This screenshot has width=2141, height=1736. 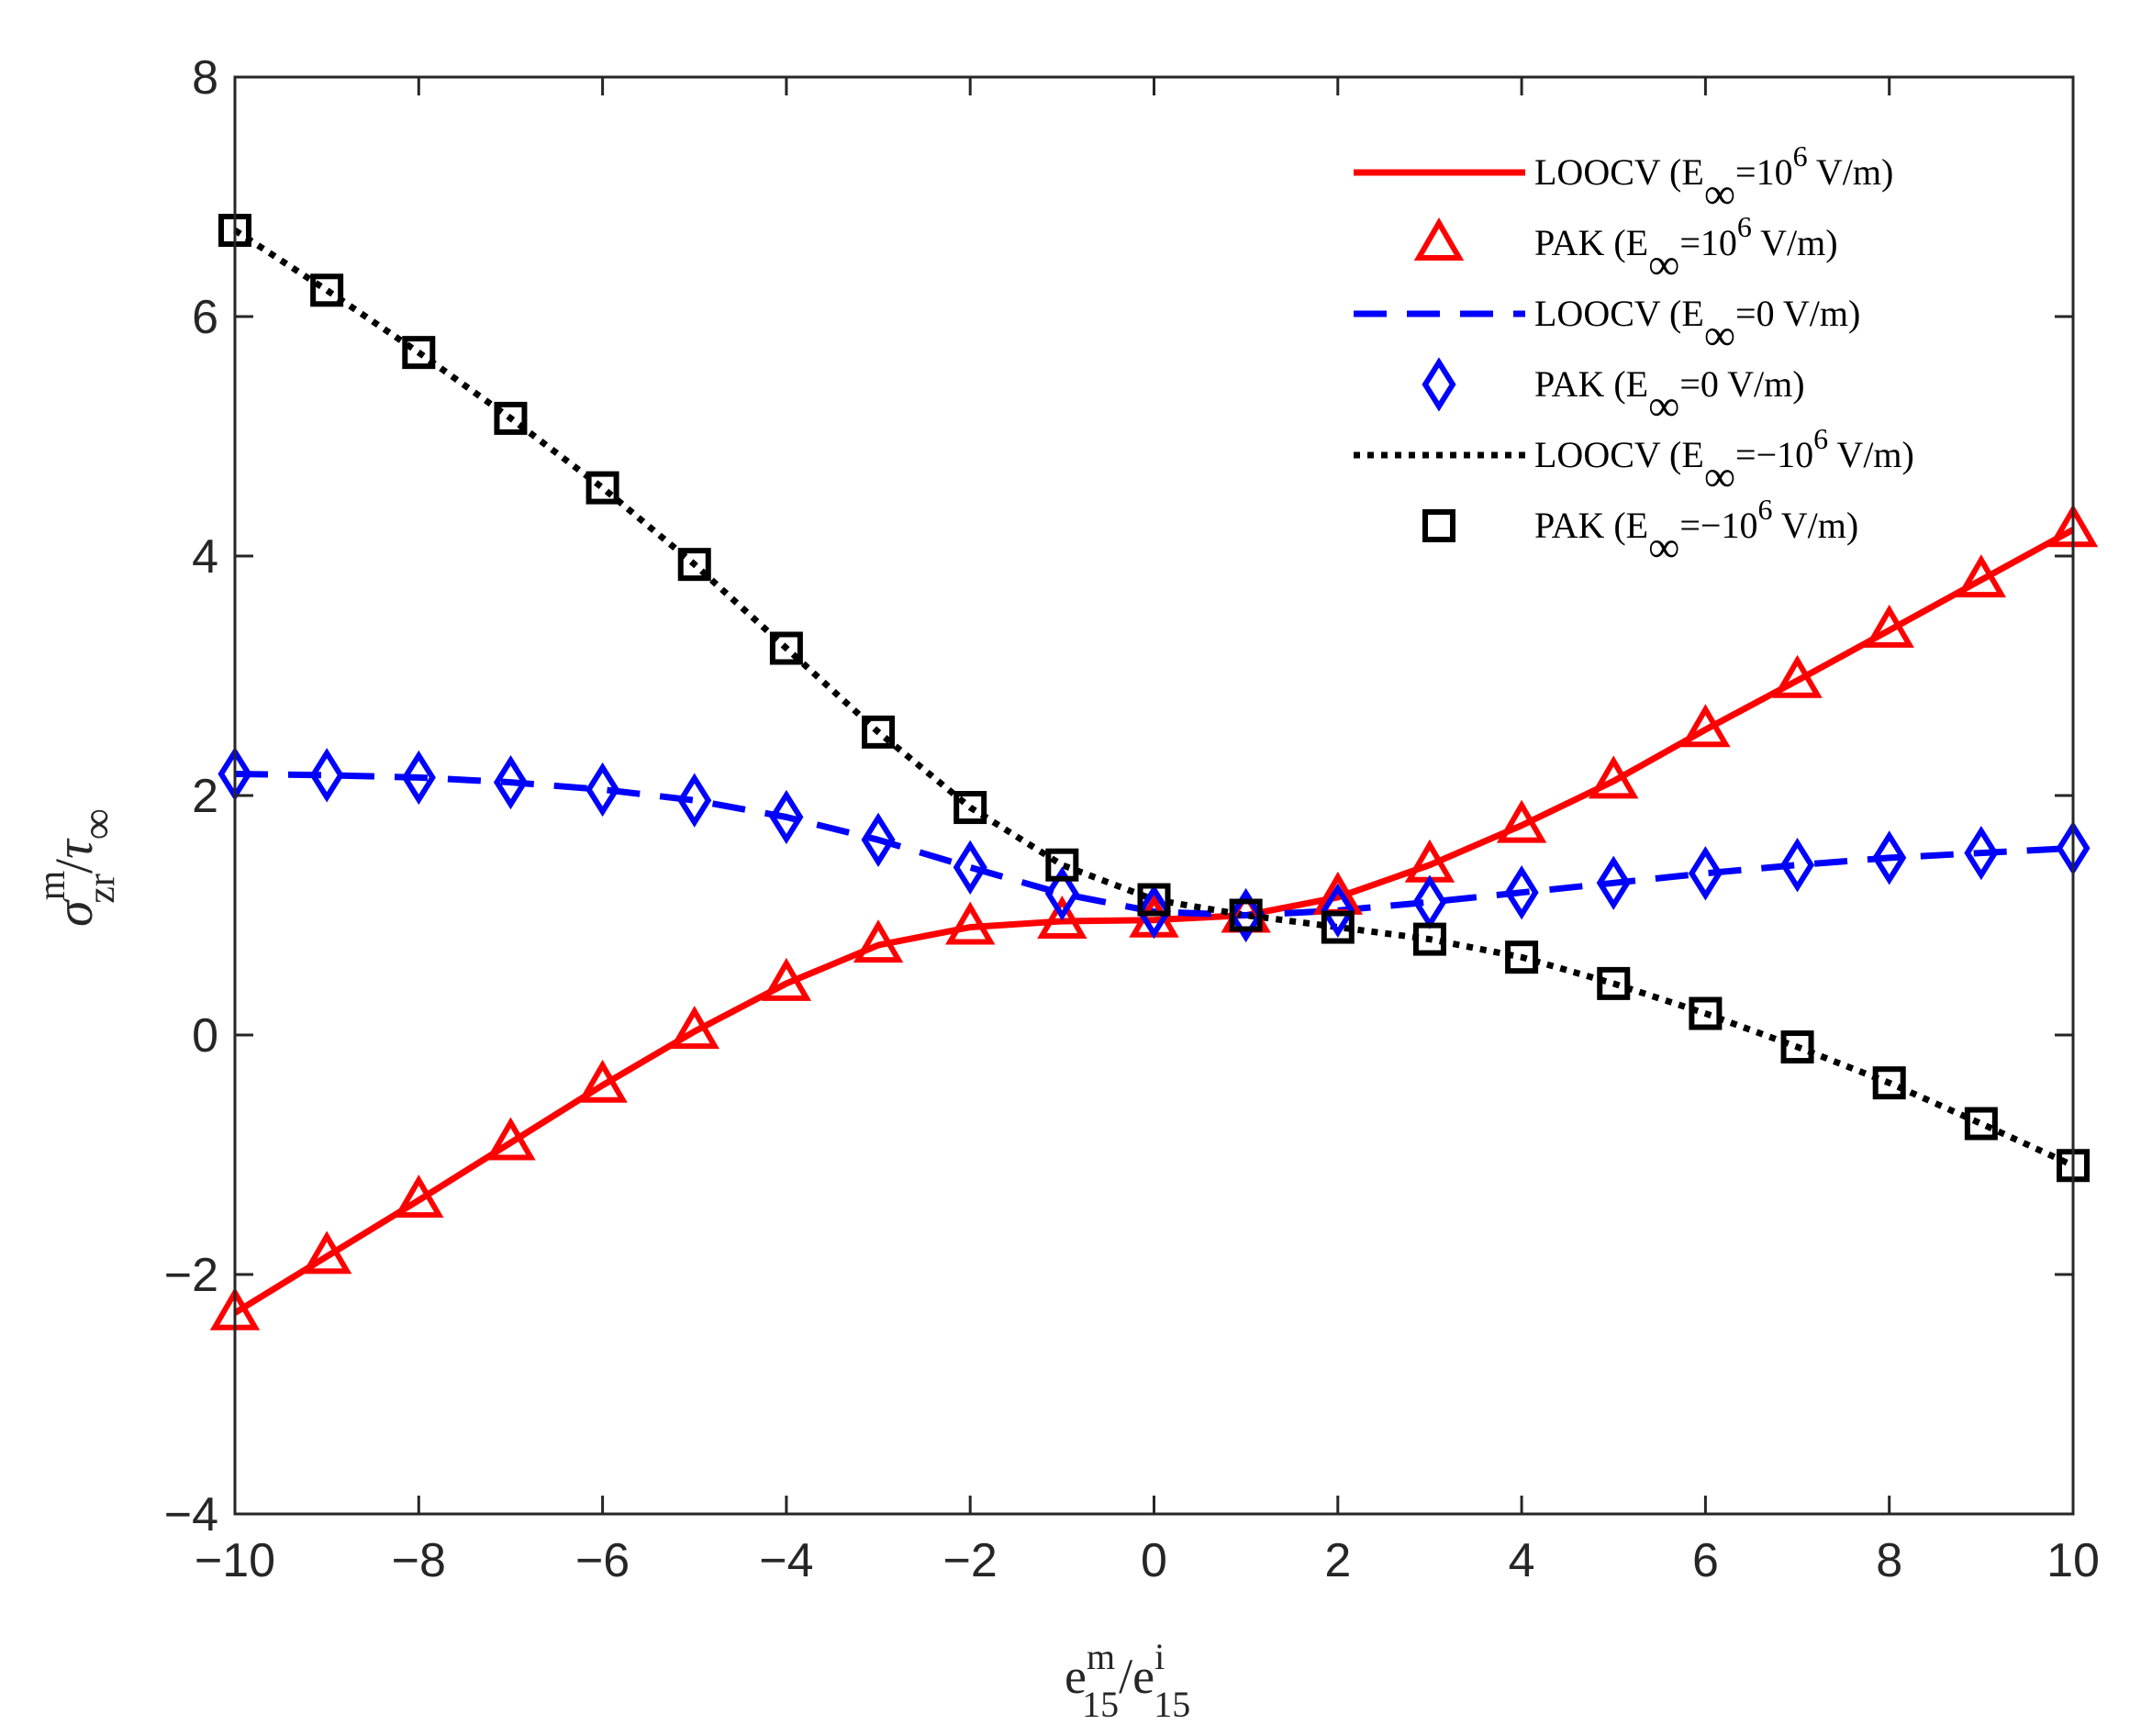 I want to click on x-tick-label: −10, so click(x=235, y=1561).